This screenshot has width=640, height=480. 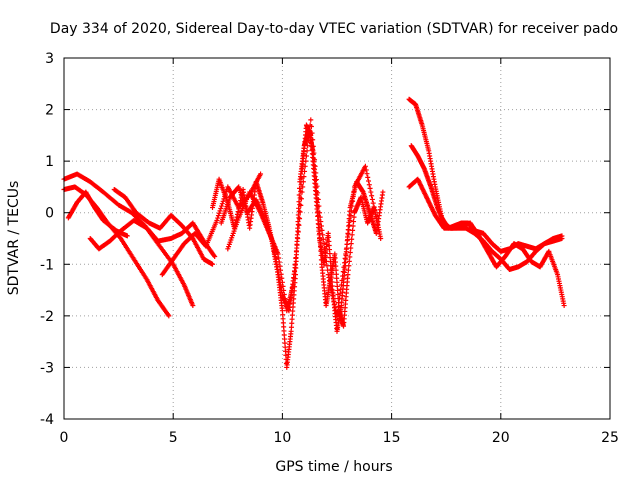 I want to click on x-tick-label: 10, so click(x=282, y=438).